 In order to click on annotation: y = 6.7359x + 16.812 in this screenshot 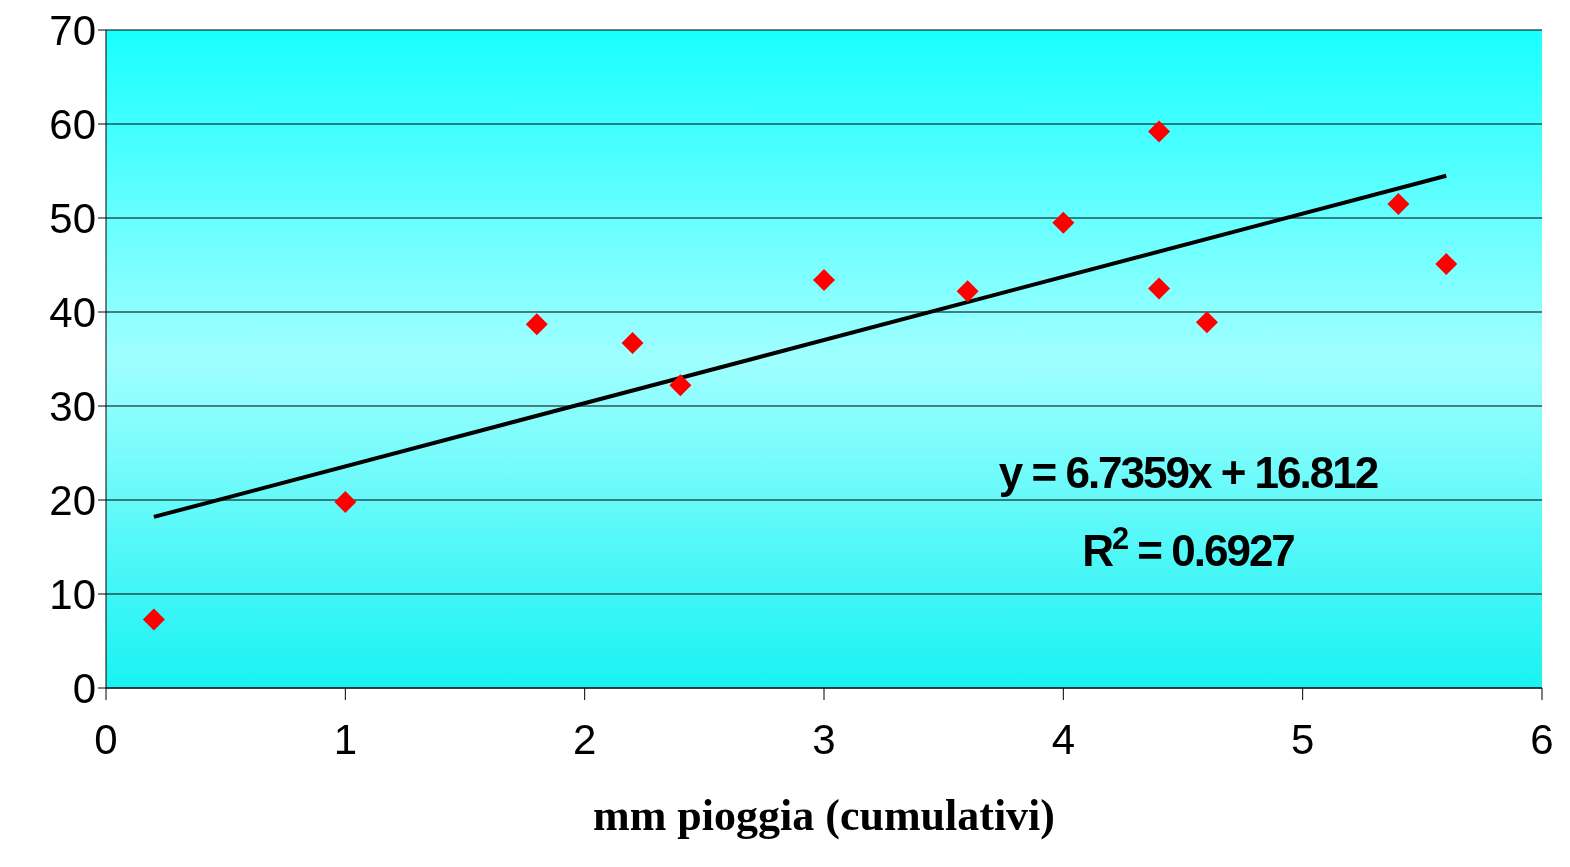, I will do `click(1188, 472)`.